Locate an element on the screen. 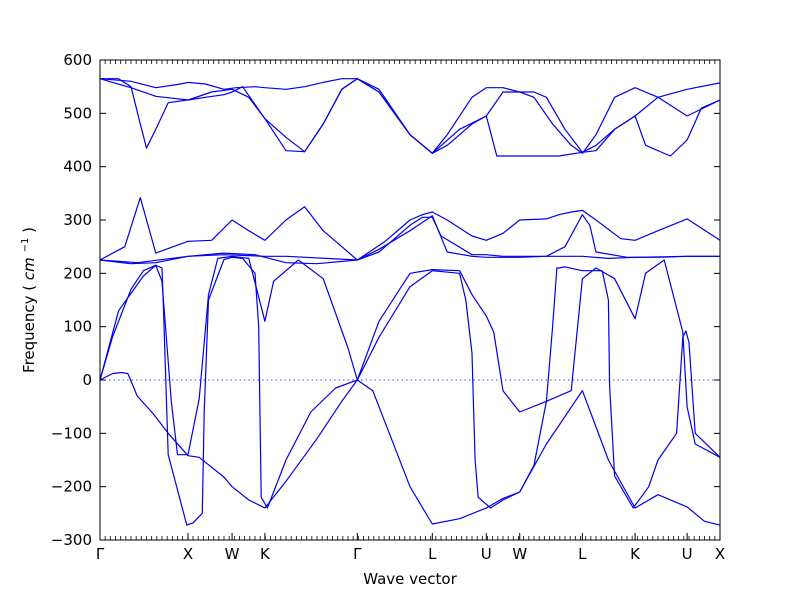 The width and height of the screenshot is (800, 600). y-axis-label-unit-exp: −1 is located at coordinates (25, 245).